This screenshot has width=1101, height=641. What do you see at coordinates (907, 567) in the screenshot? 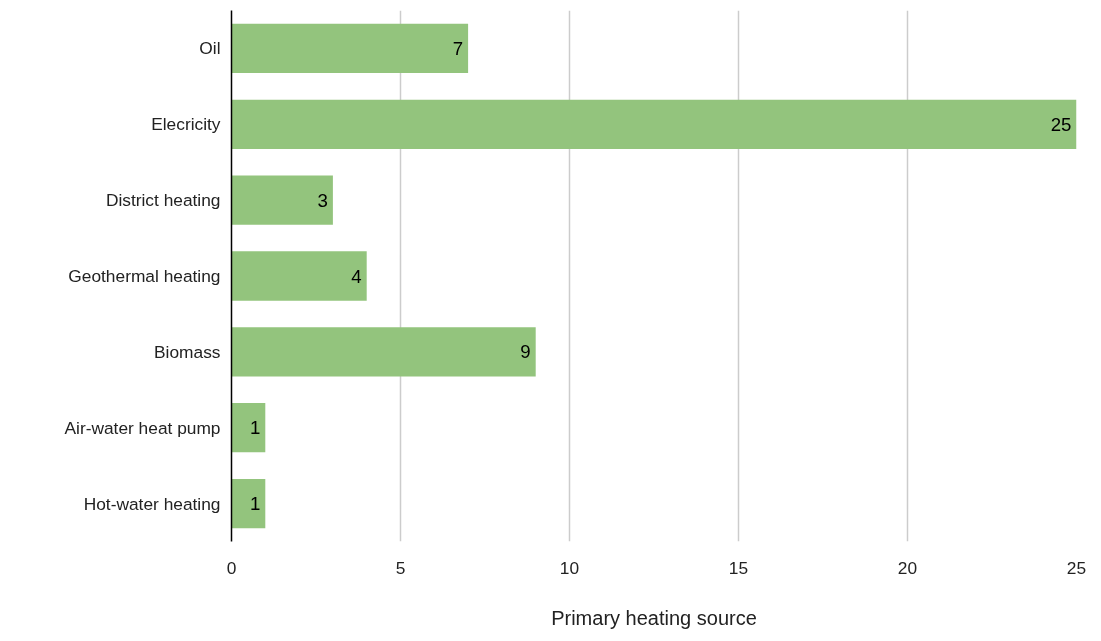
I see `x-tick-label: 20` at bounding box center [907, 567].